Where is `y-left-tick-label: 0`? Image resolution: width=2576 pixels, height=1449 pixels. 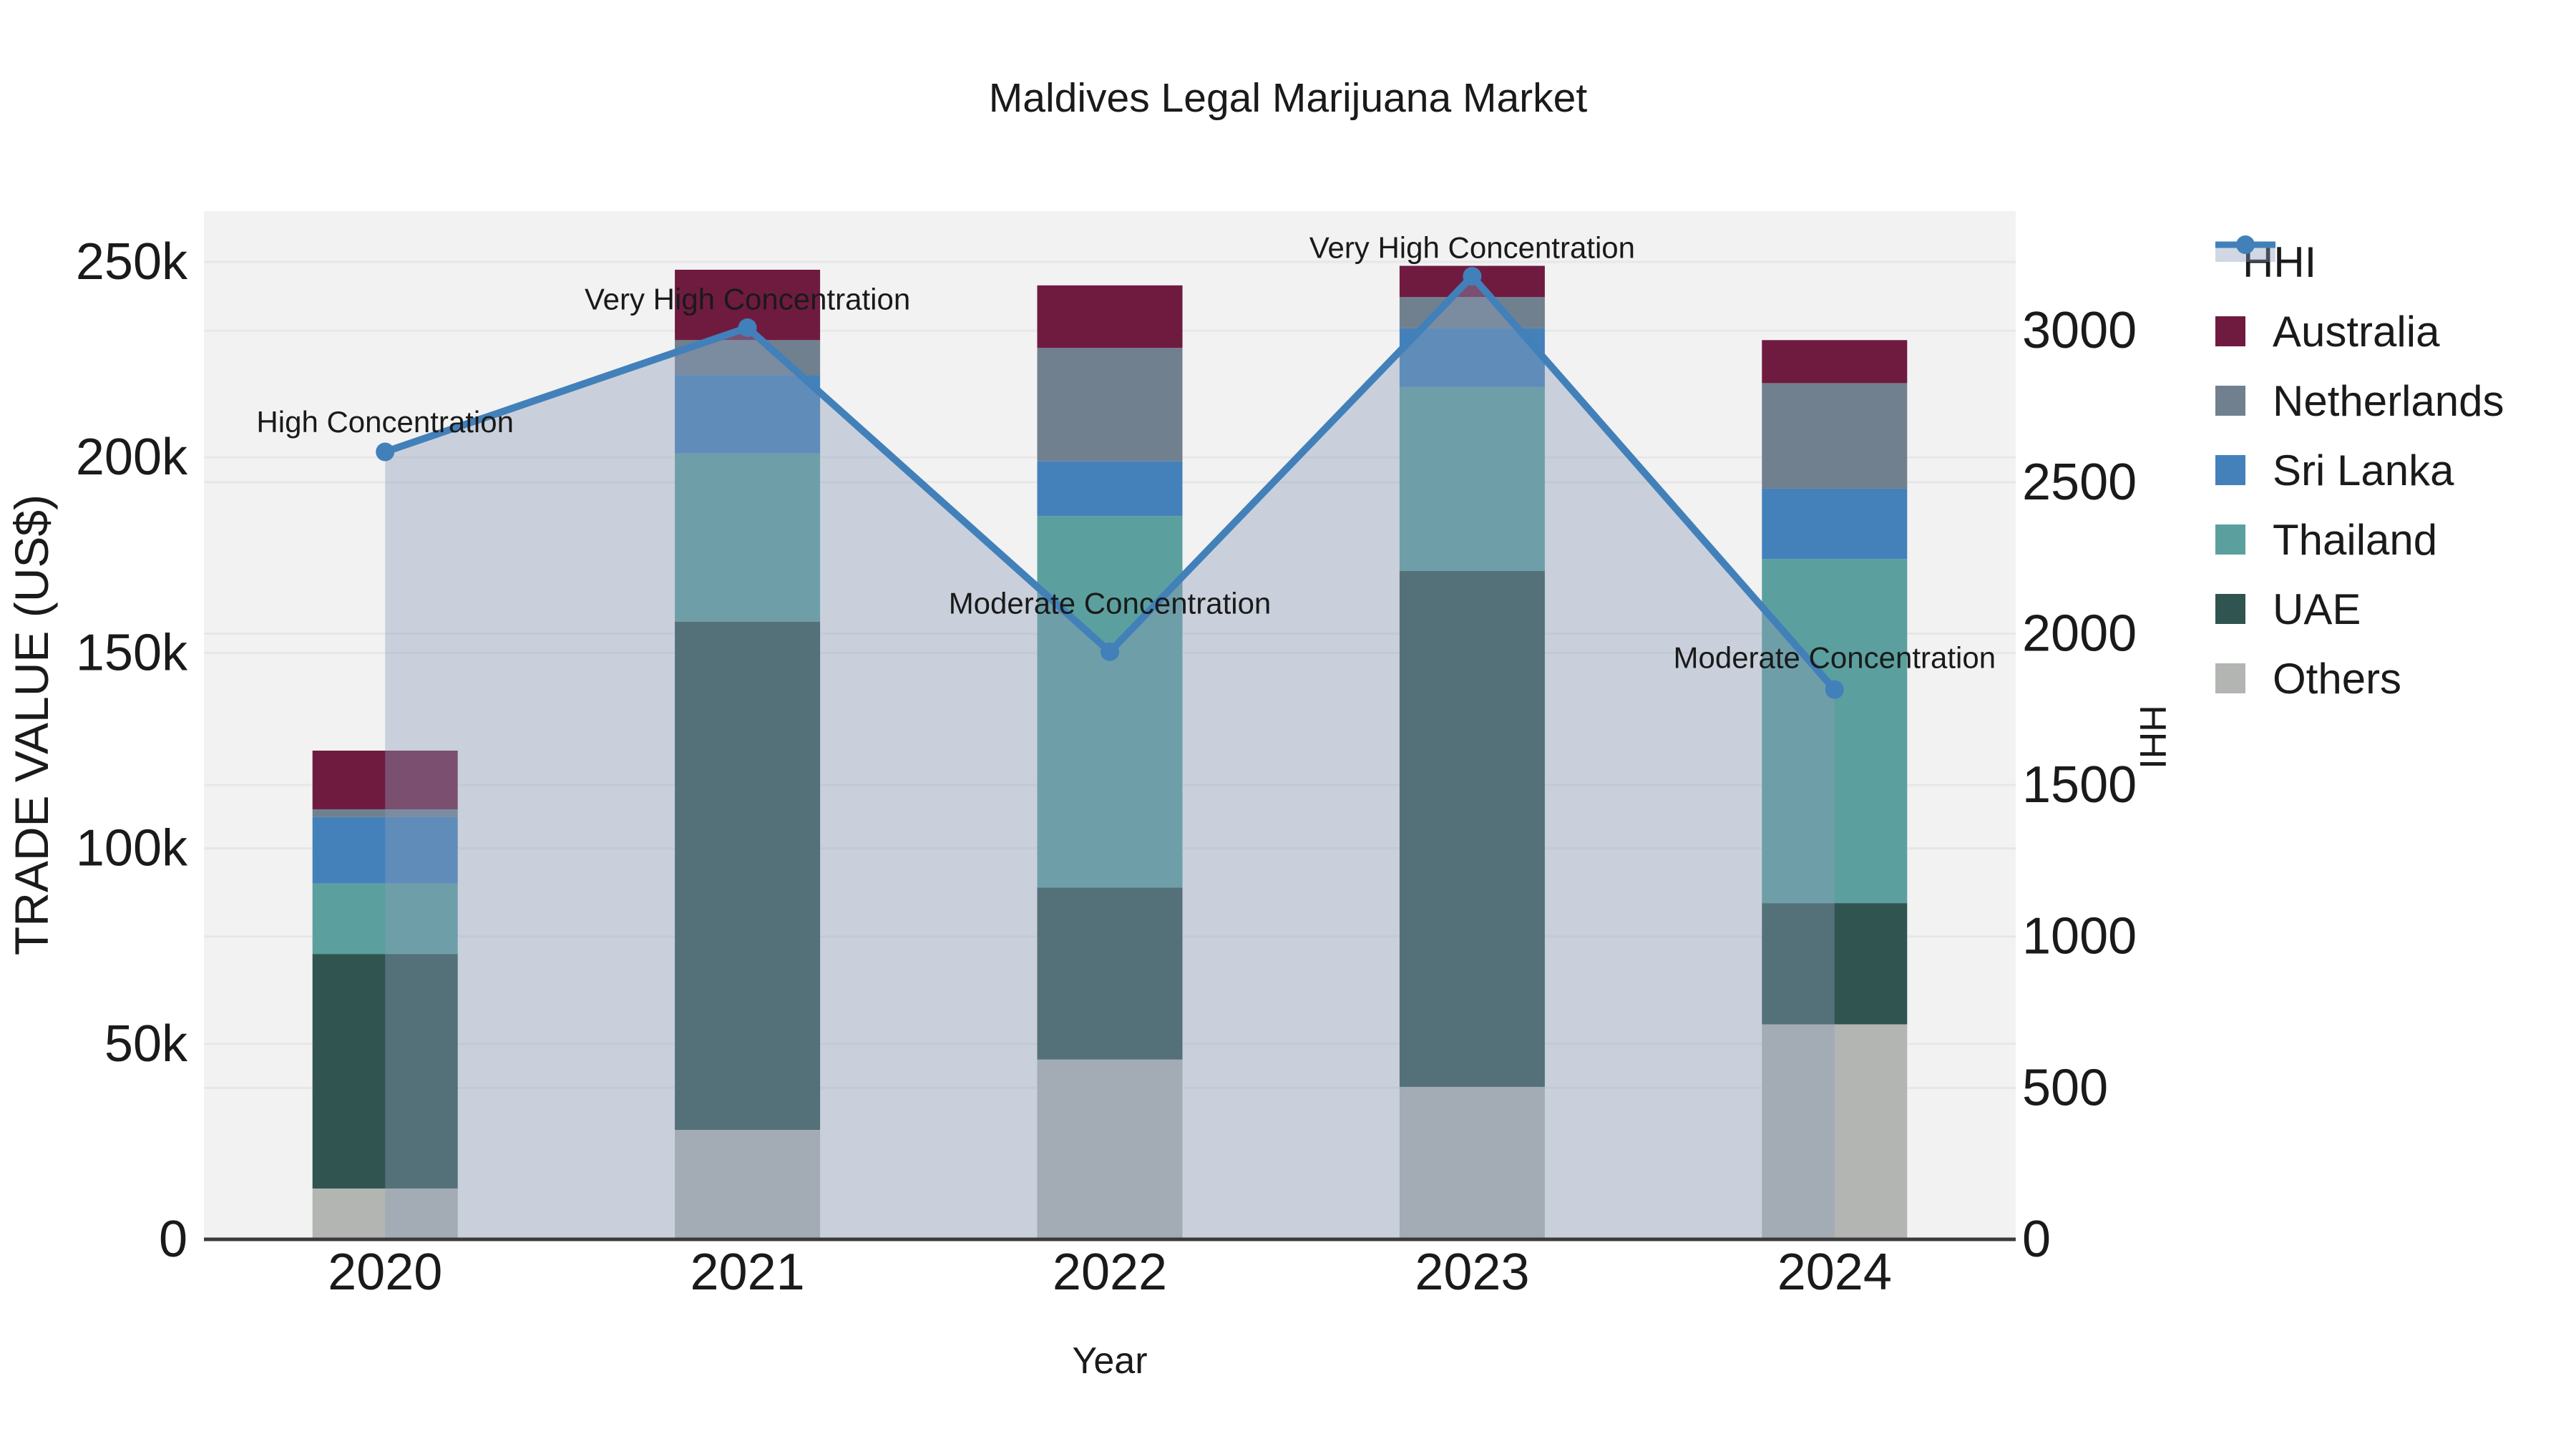
y-left-tick-label: 0 is located at coordinates (173, 1239).